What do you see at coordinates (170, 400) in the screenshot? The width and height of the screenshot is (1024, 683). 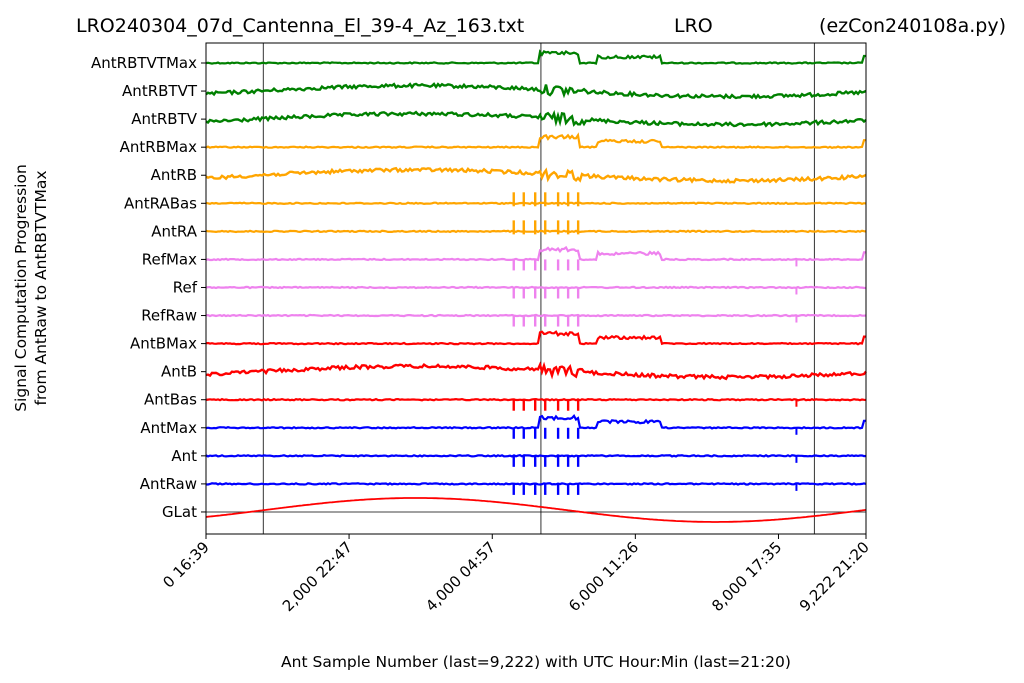 I see `y-tick-label-antbas: AntBas` at bounding box center [170, 400].